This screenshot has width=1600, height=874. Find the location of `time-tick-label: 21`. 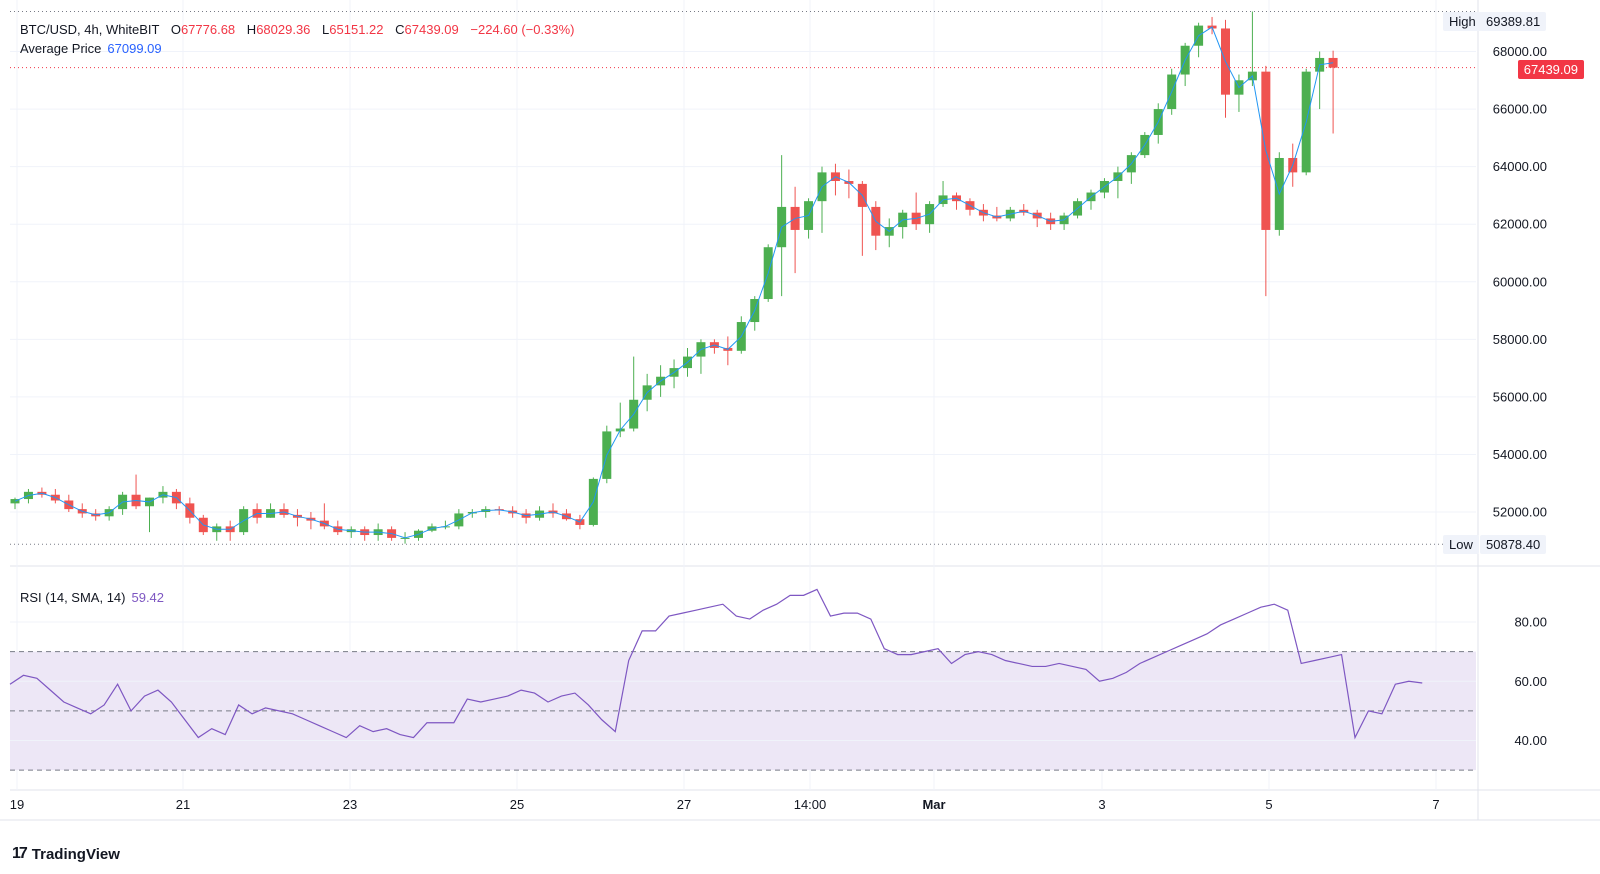

time-tick-label: 21 is located at coordinates (183, 804).